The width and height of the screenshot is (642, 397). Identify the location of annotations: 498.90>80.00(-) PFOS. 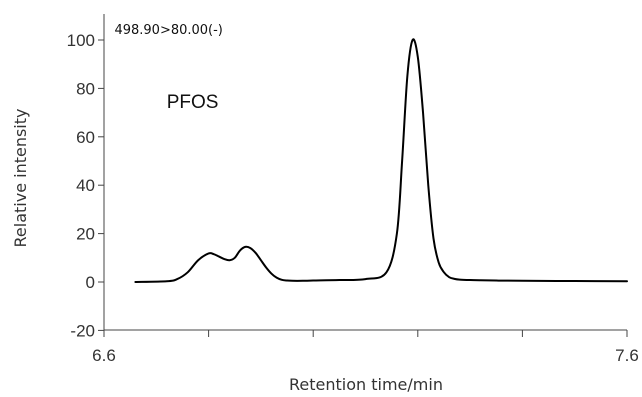
(168, 68).